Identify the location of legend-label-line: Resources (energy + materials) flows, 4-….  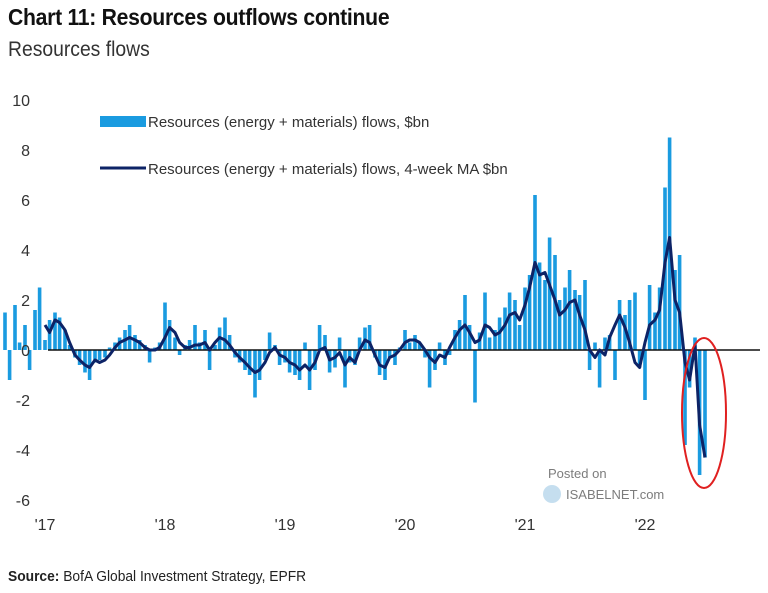
(328, 169).